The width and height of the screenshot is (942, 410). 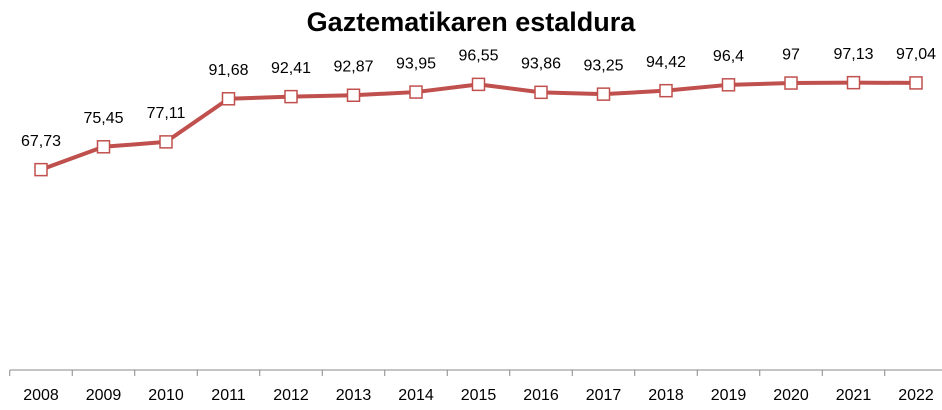 What do you see at coordinates (479, 395) in the screenshot?
I see `x-tick-label: 2015` at bounding box center [479, 395].